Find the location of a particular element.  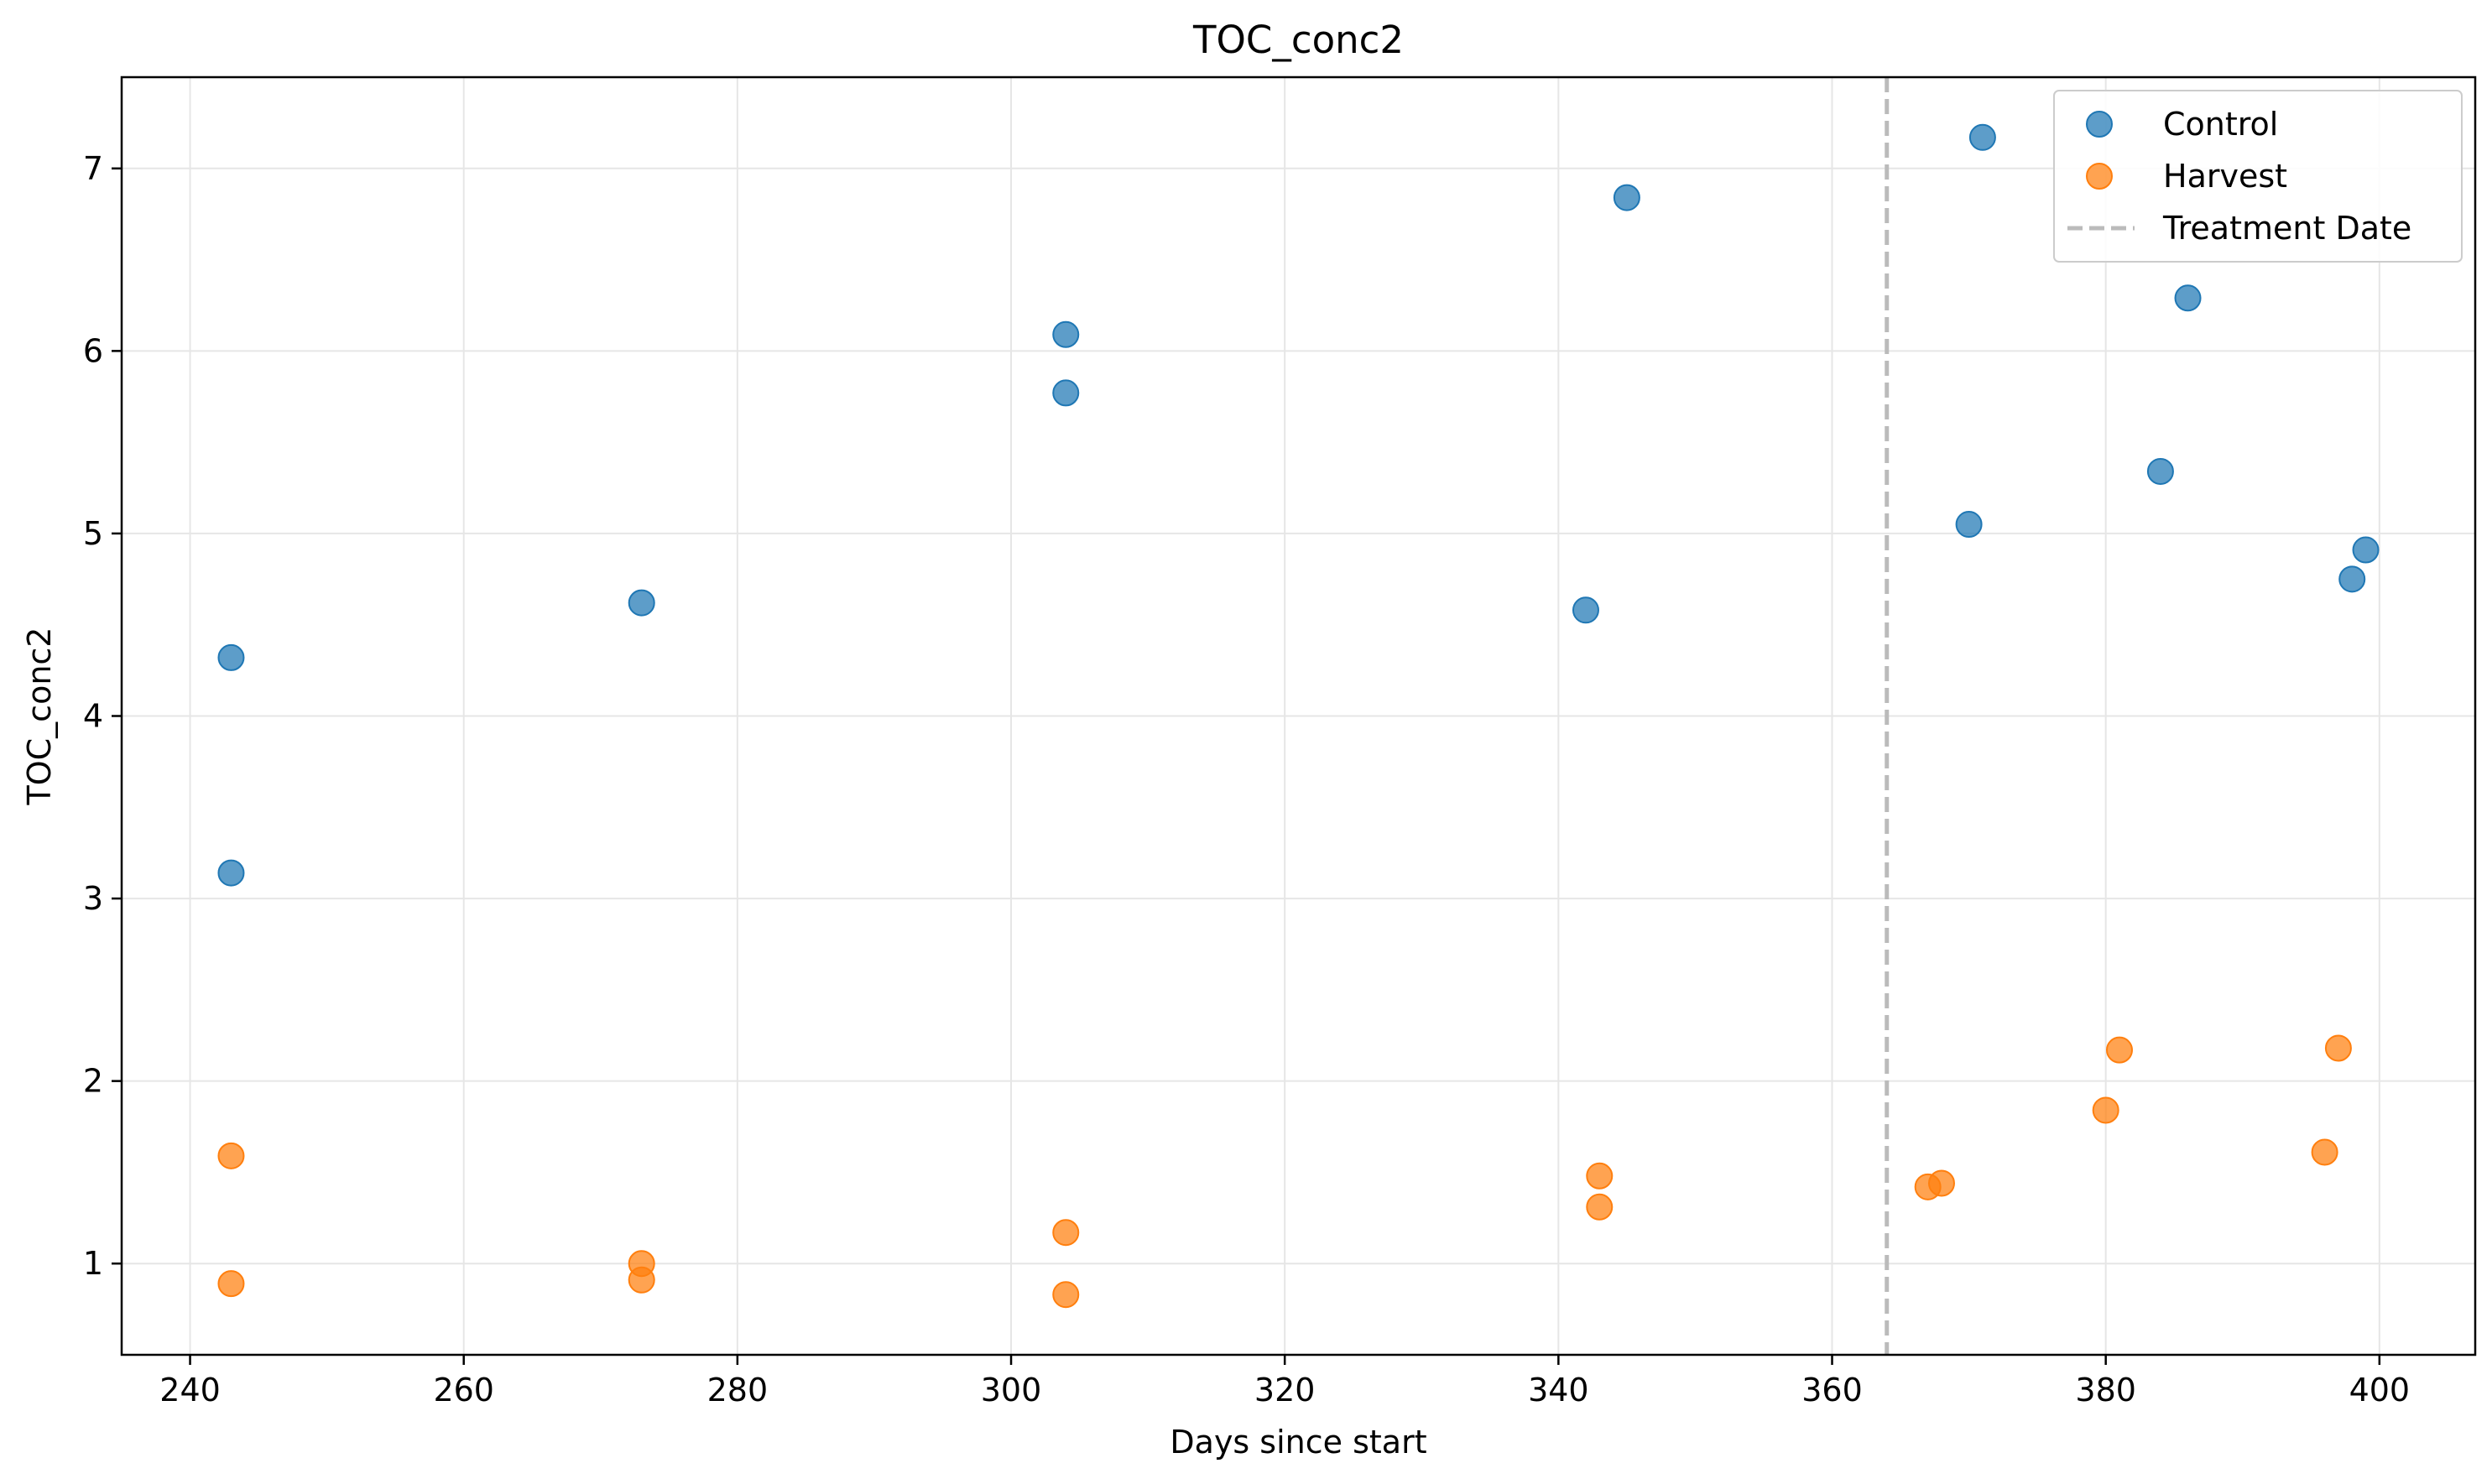

x-tick-label: 300 is located at coordinates (1011, 1390).